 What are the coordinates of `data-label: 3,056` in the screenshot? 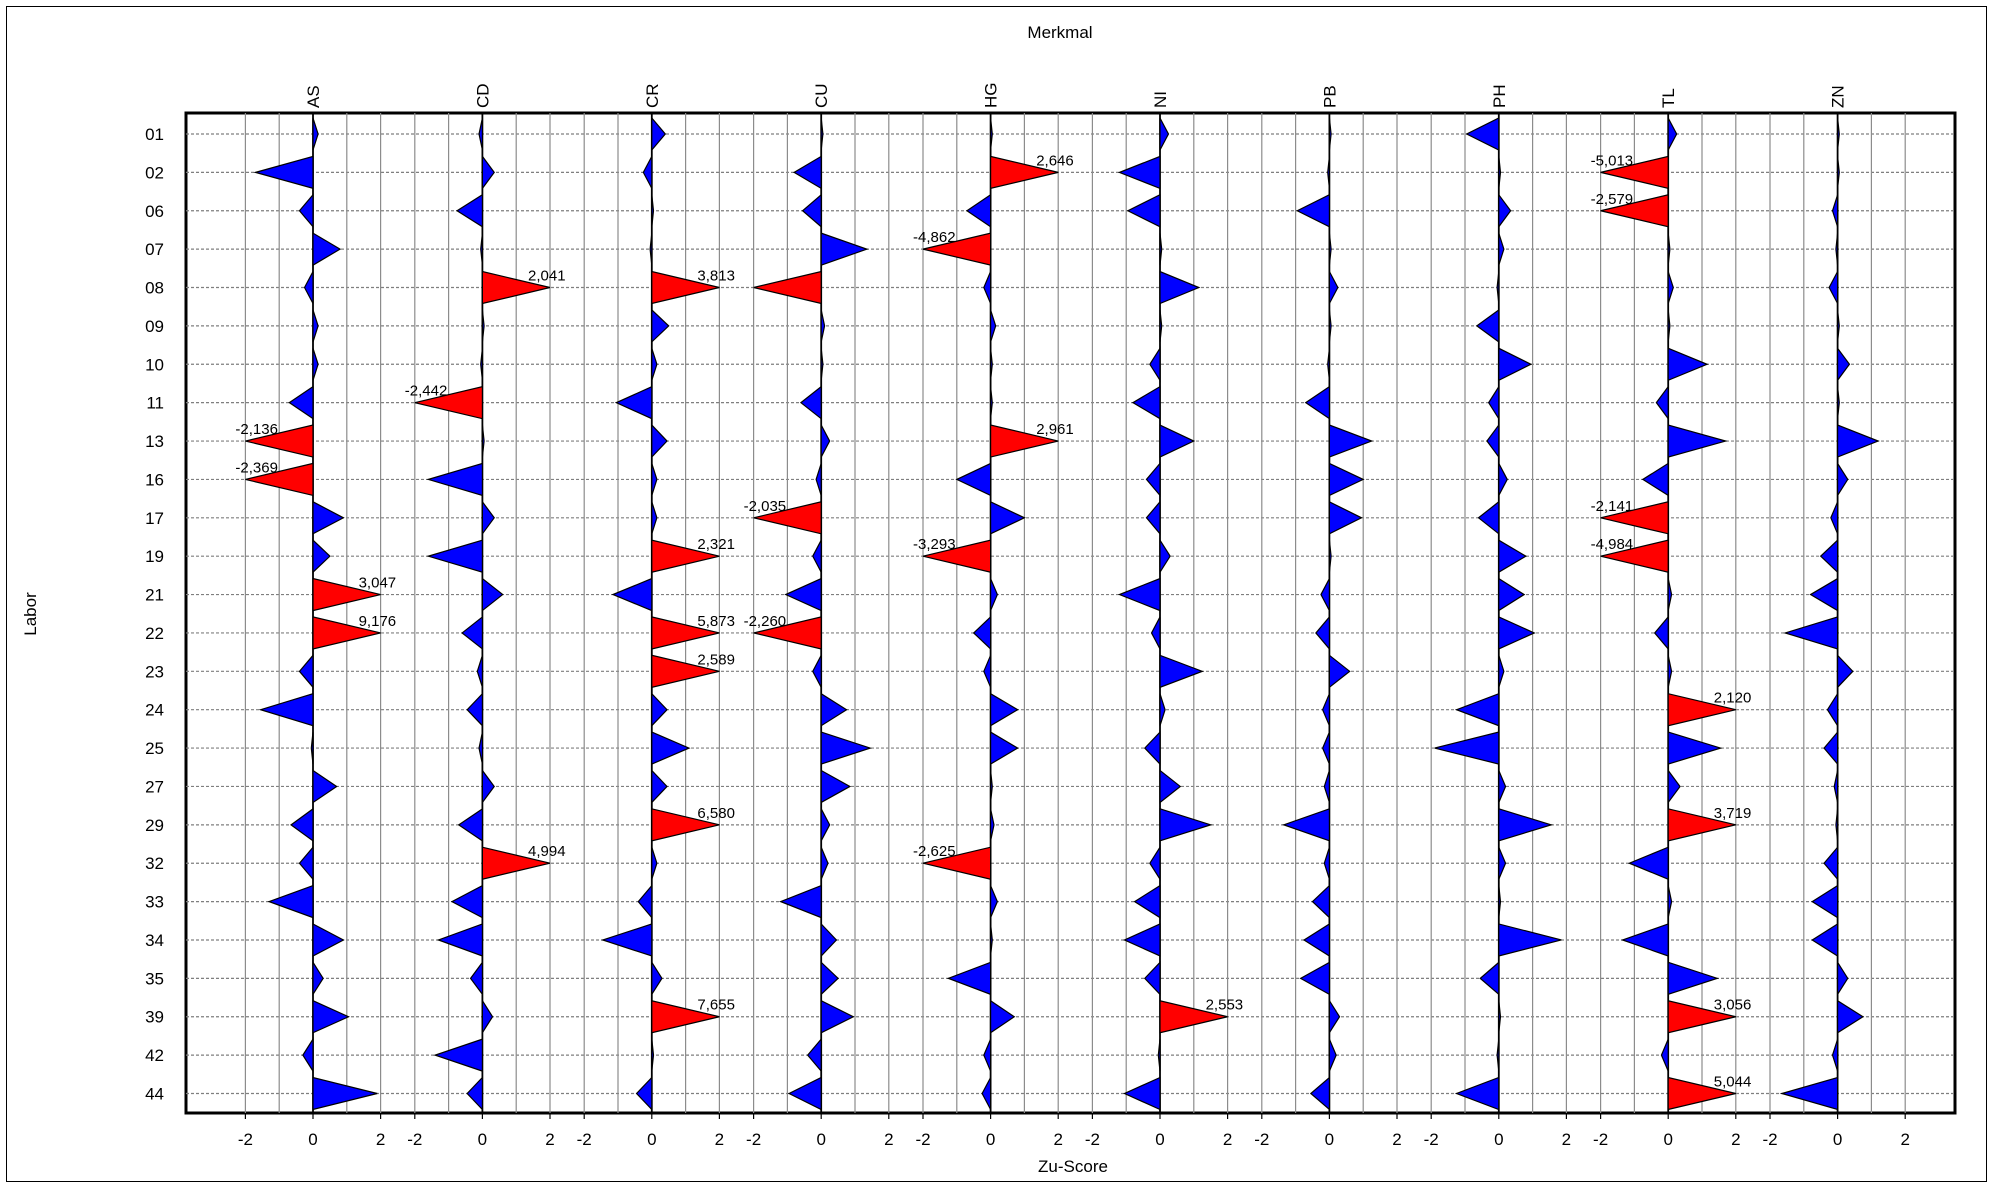 It's located at (1733, 1005).